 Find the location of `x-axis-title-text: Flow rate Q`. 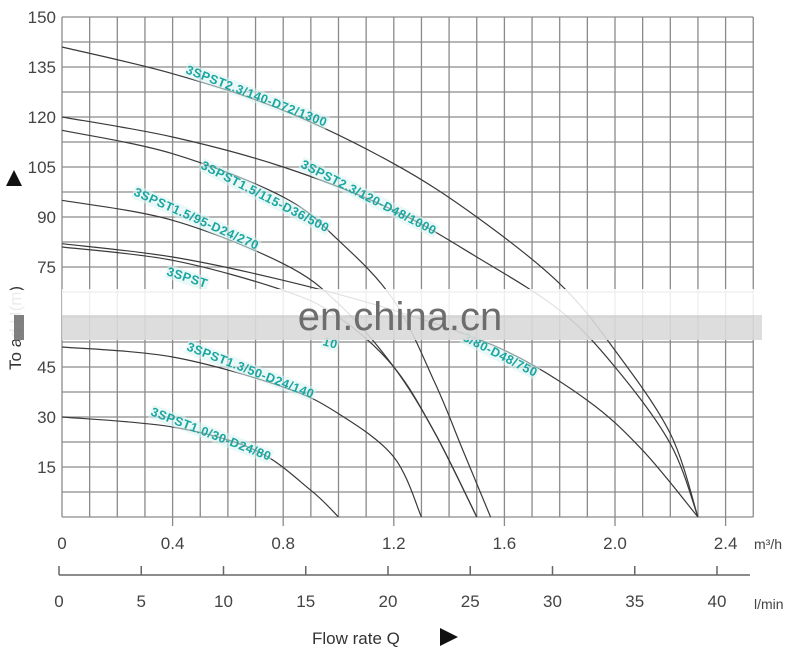

x-axis-title-text: Flow rate Q is located at coordinates (356, 638).